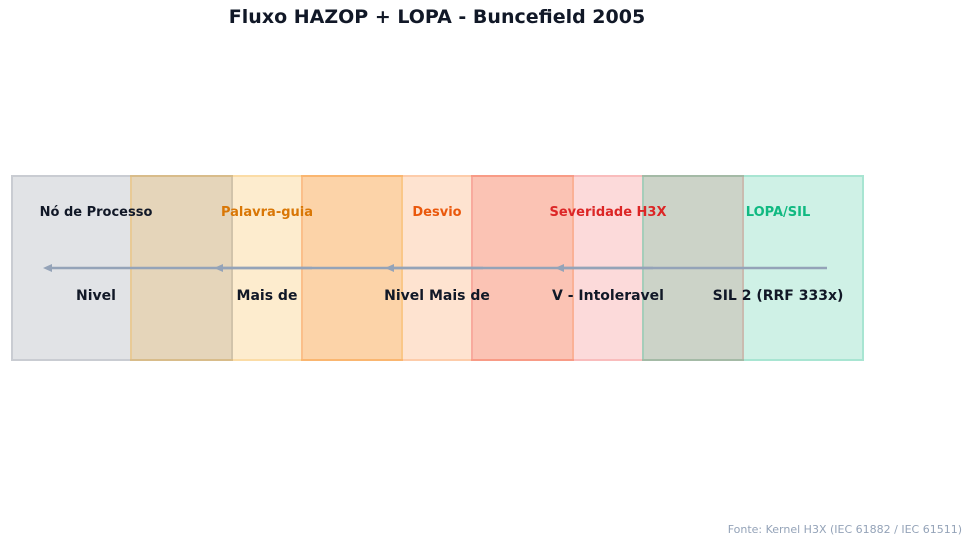 The width and height of the screenshot is (973, 549). Describe the element at coordinates (778, 296) in the screenshot. I see `stage-value-lopa-sil: SIL 2 (RRF 333x)` at that location.